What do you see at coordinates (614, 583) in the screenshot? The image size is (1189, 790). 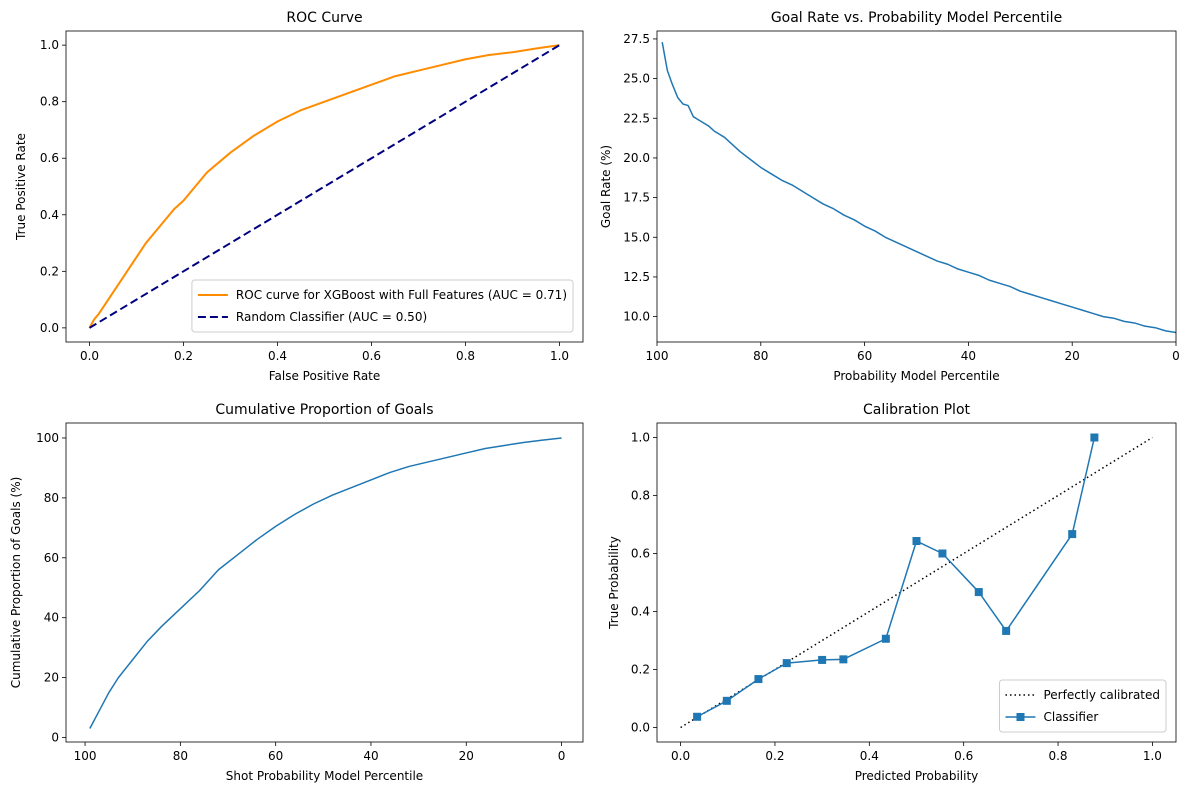 I see `y-axis-label: True Probability` at bounding box center [614, 583].